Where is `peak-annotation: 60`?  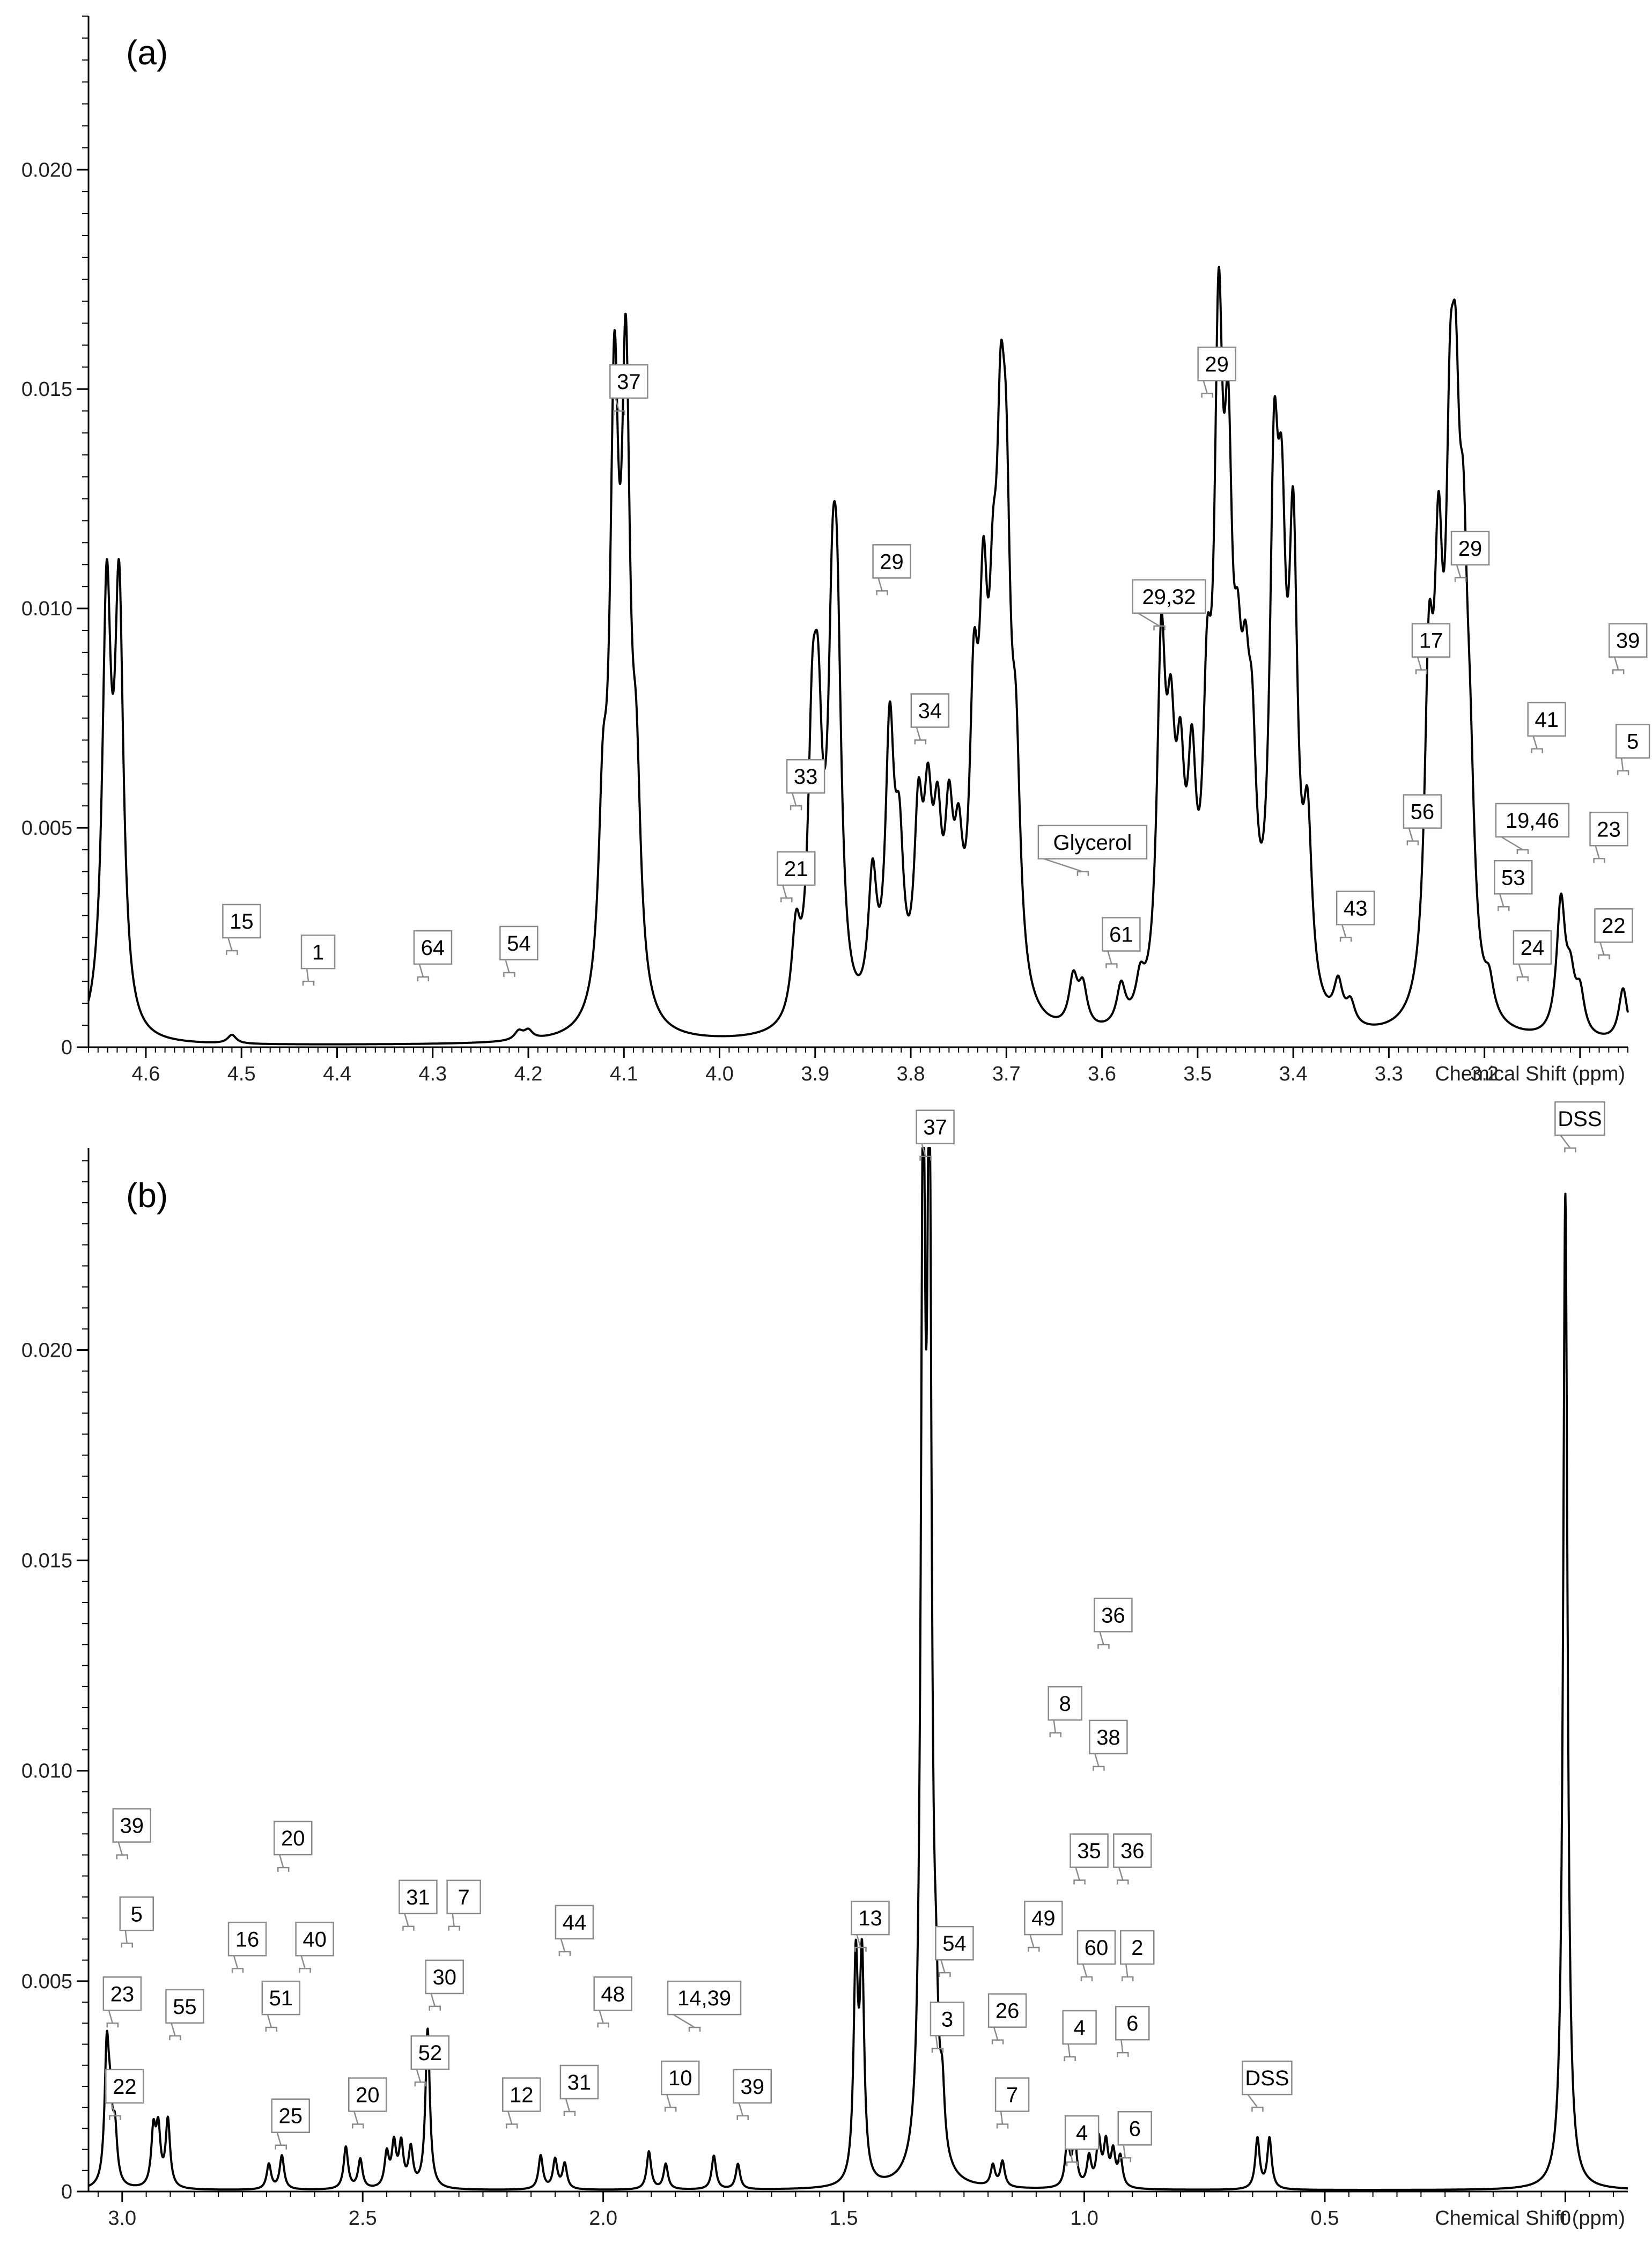 peak-annotation: 60 is located at coordinates (1096, 1956).